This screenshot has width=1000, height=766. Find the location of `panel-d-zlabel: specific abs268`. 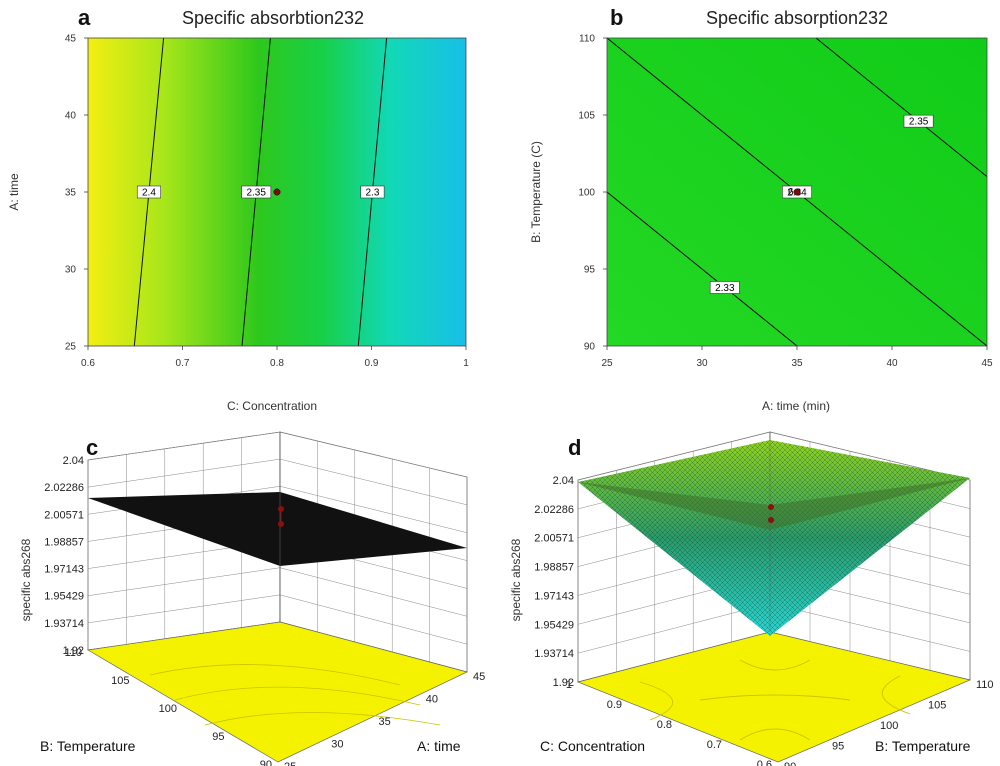

panel-d-zlabel: specific abs268 is located at coordinates (516, 579).